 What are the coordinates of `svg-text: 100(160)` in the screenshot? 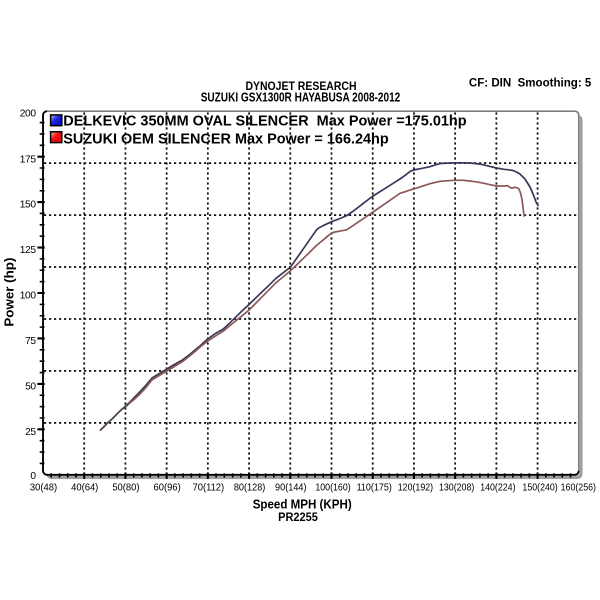 It's located at (332, 487).